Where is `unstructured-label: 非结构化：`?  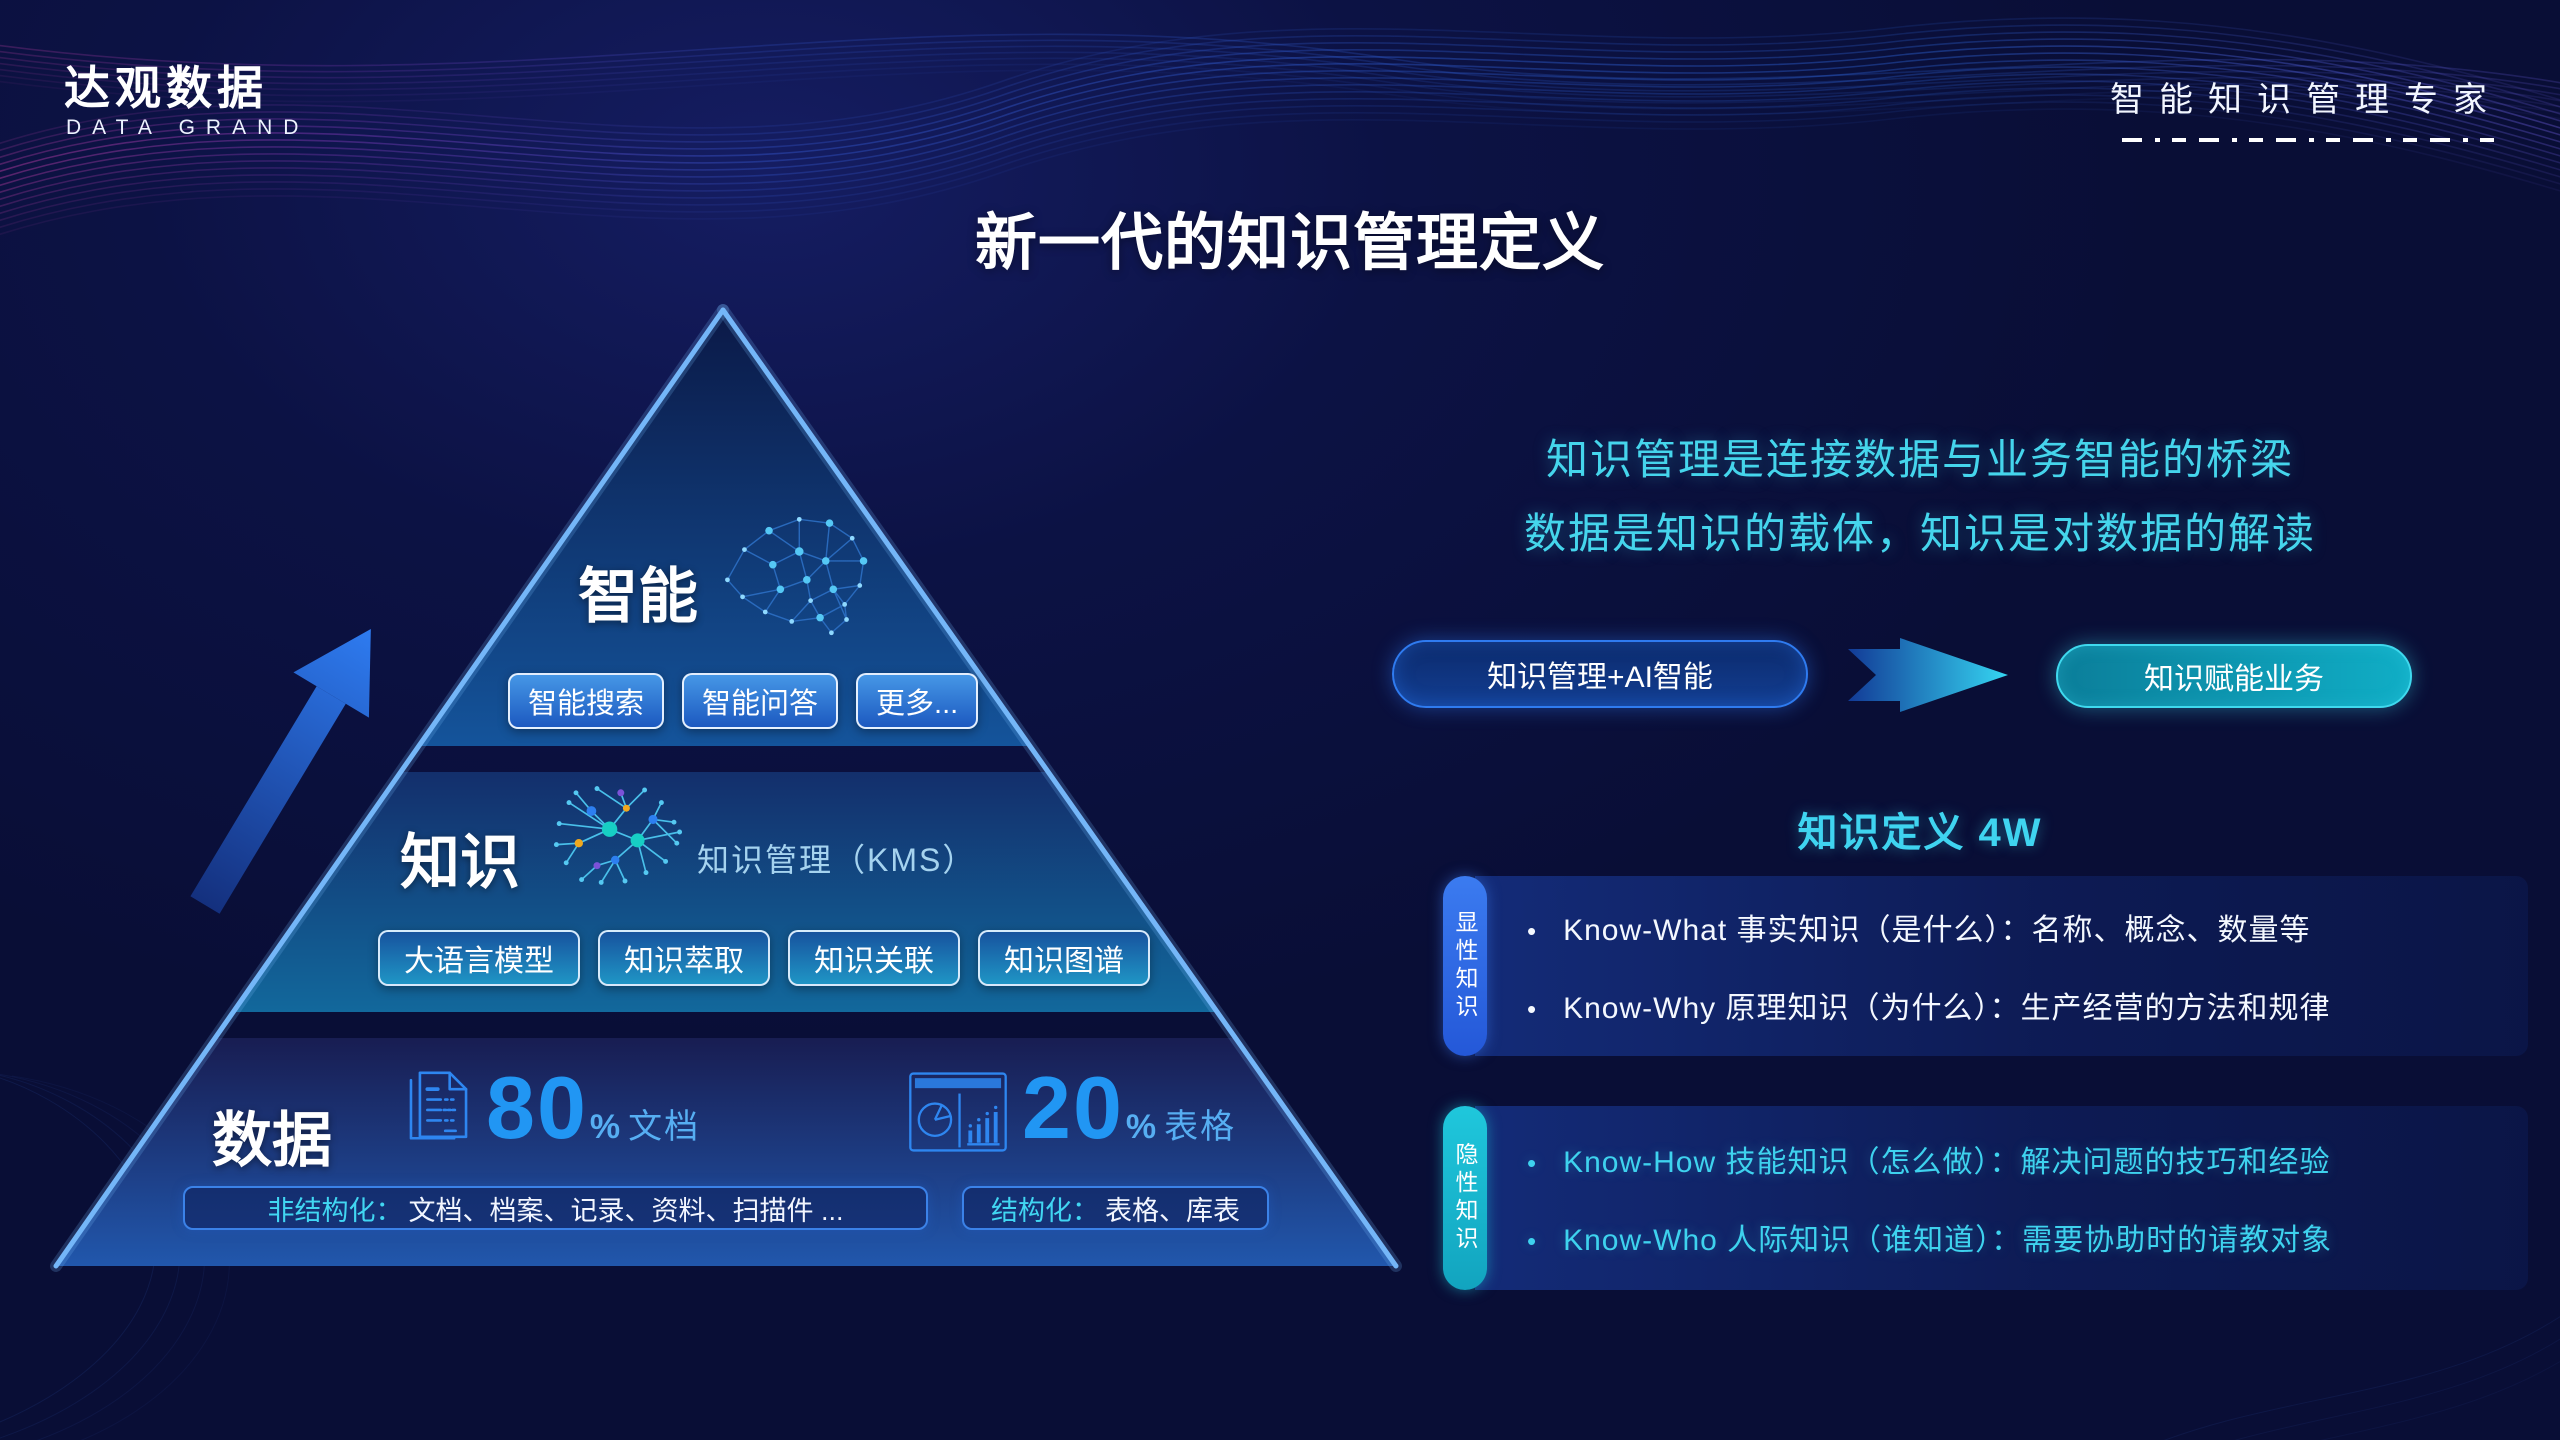
unstructured-label: 非结构化： is located at coordinates (335, 1210).